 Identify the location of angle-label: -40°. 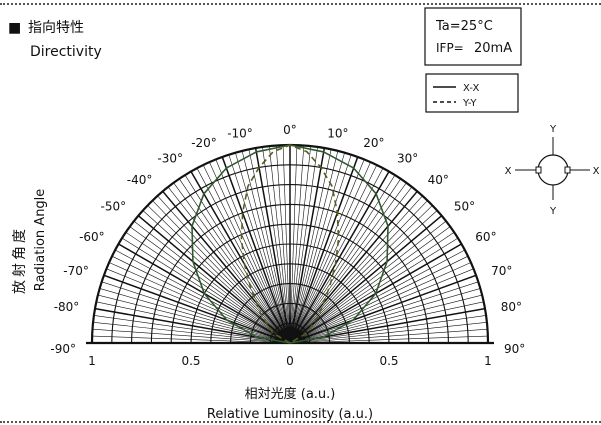
(140, 180).